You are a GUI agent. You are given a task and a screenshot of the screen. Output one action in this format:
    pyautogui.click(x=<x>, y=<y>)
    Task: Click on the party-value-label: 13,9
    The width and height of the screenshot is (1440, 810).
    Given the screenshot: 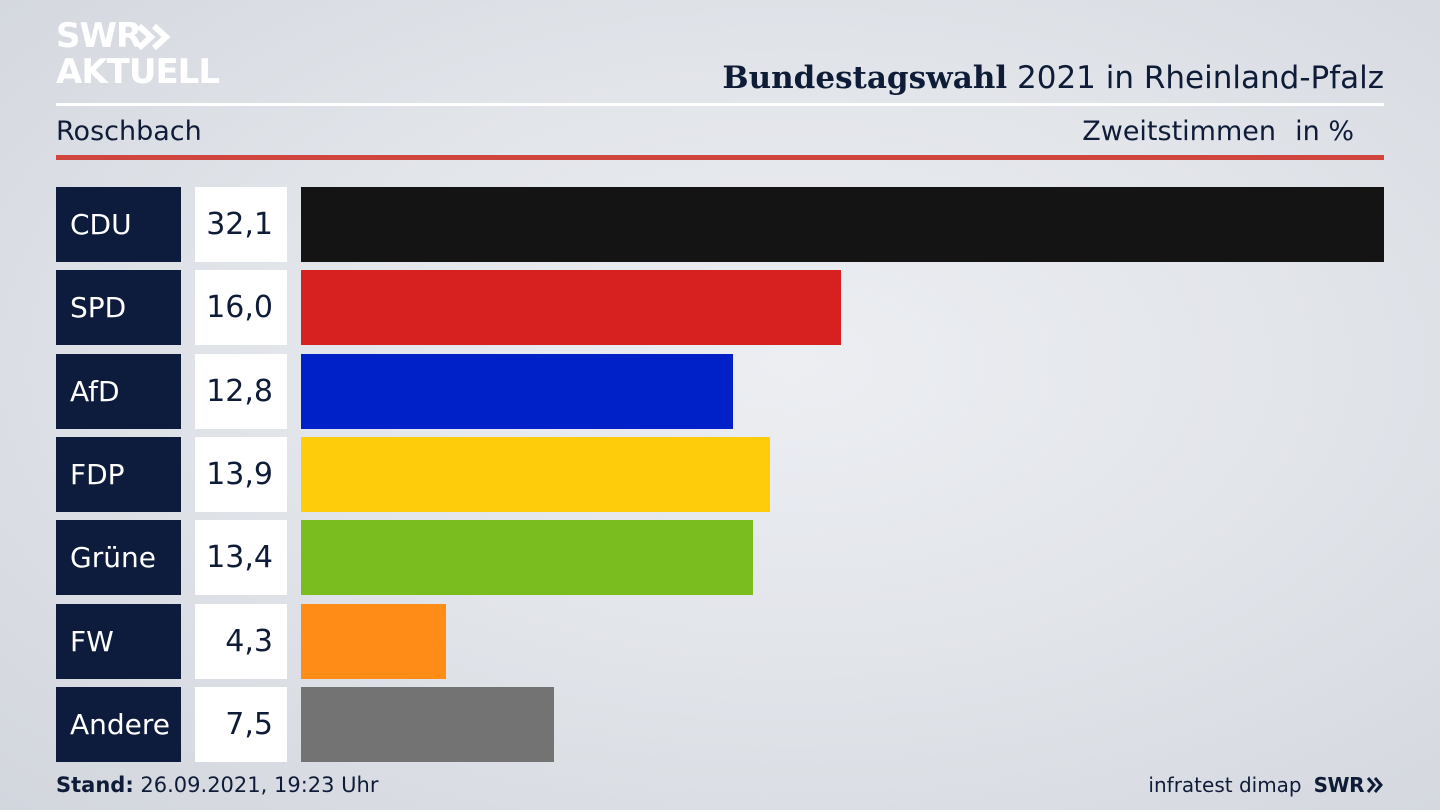 What is the action you would take?
    pyautogui.click(x=241, y=474)
    